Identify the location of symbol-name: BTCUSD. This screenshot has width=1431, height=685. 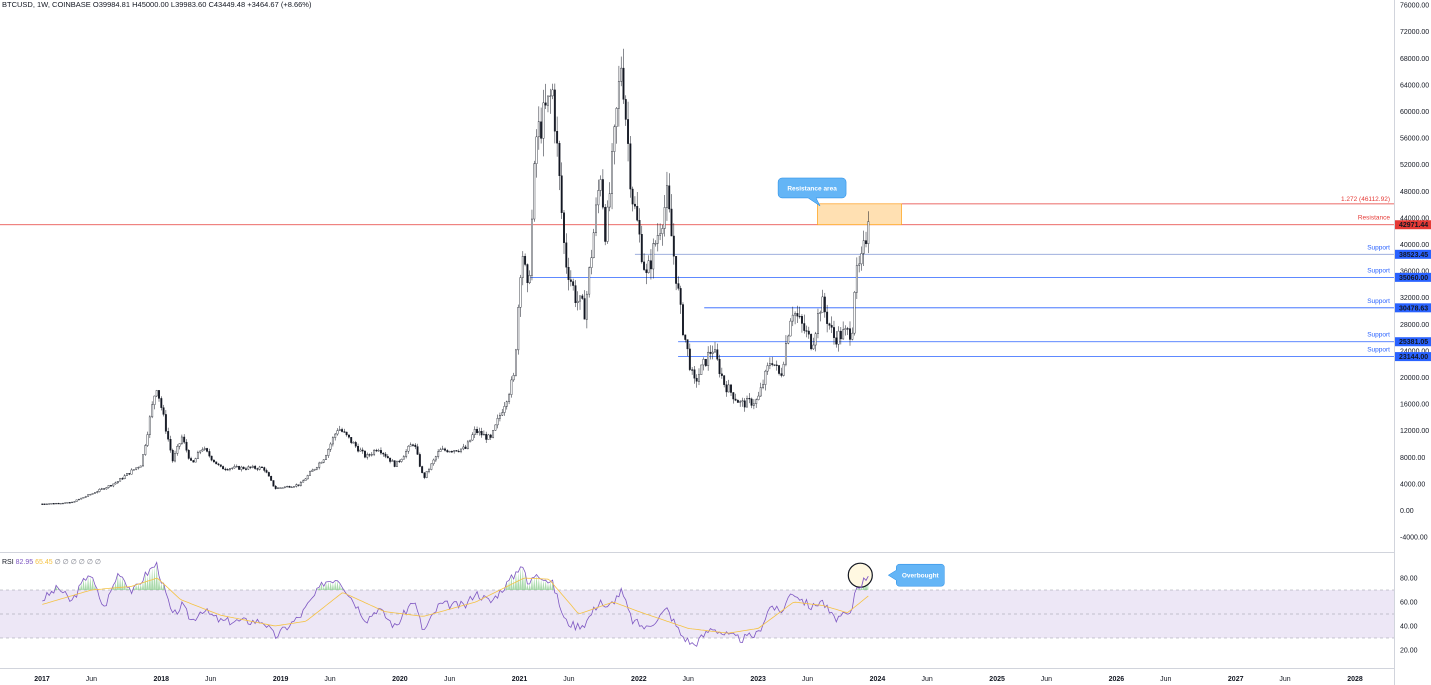
(17, 4).